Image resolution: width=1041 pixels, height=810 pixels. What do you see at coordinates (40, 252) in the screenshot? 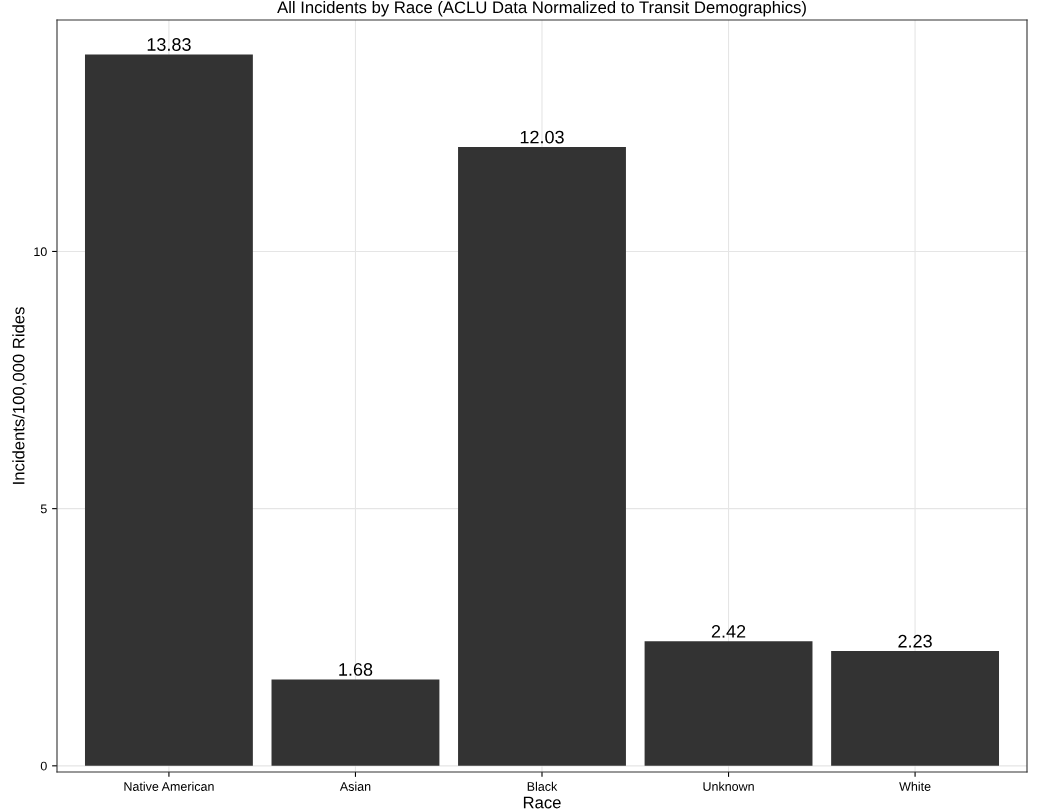
I see `y-tick-label: 10` at bounding box center [40, 252].